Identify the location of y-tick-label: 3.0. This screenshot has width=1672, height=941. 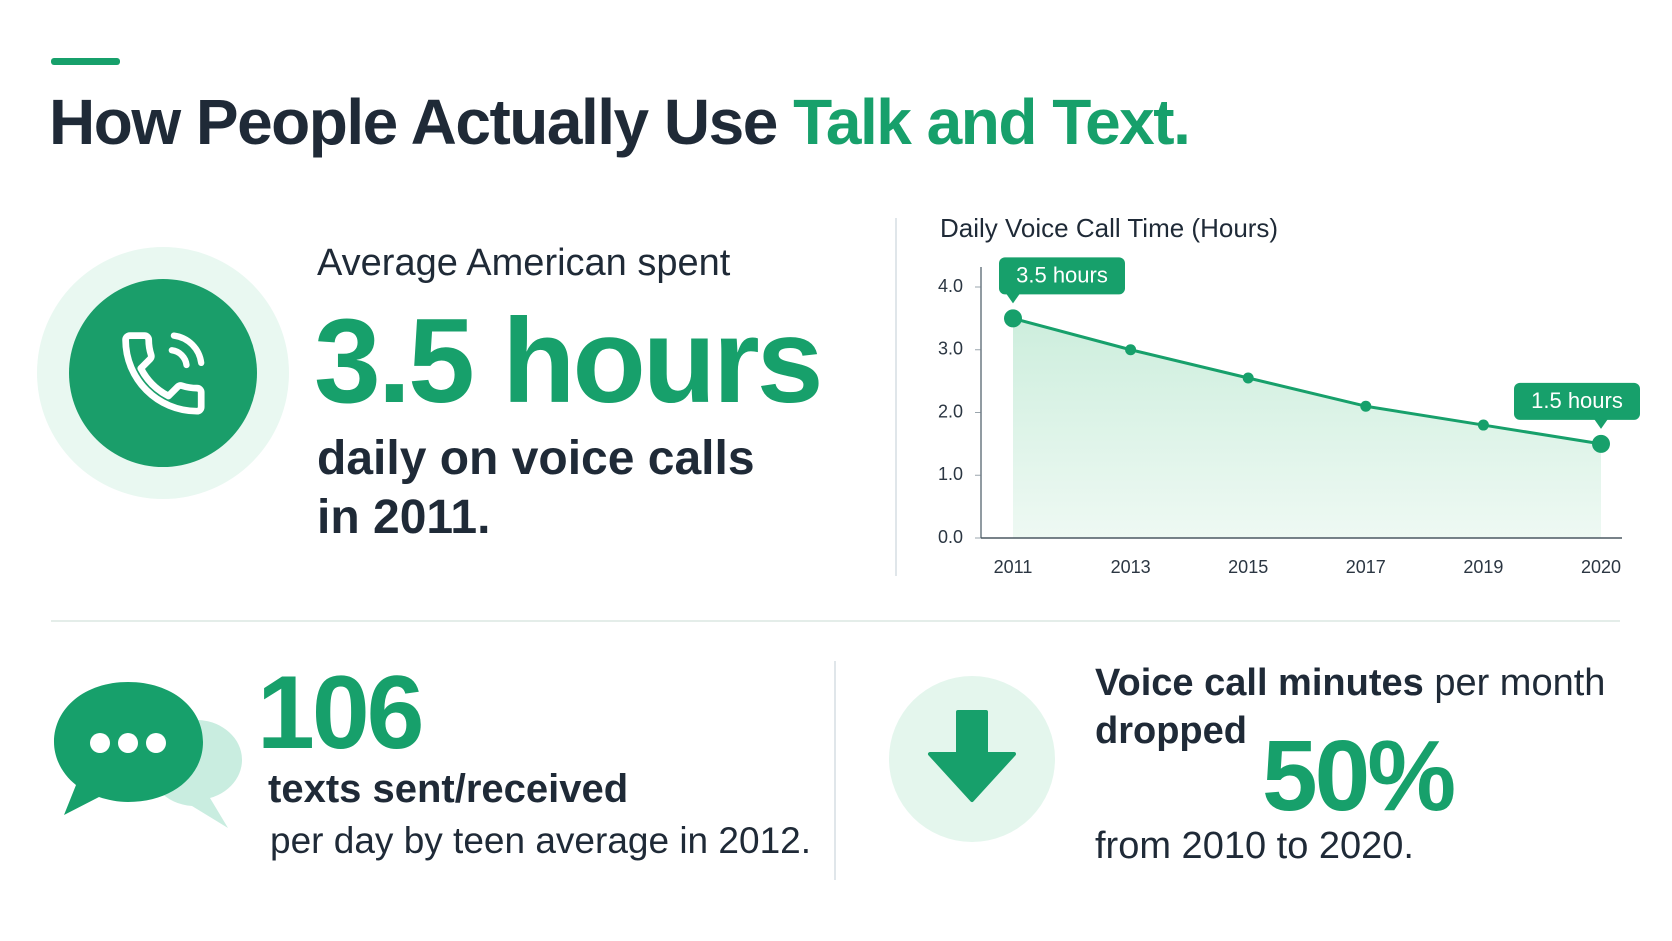
(950, 349).